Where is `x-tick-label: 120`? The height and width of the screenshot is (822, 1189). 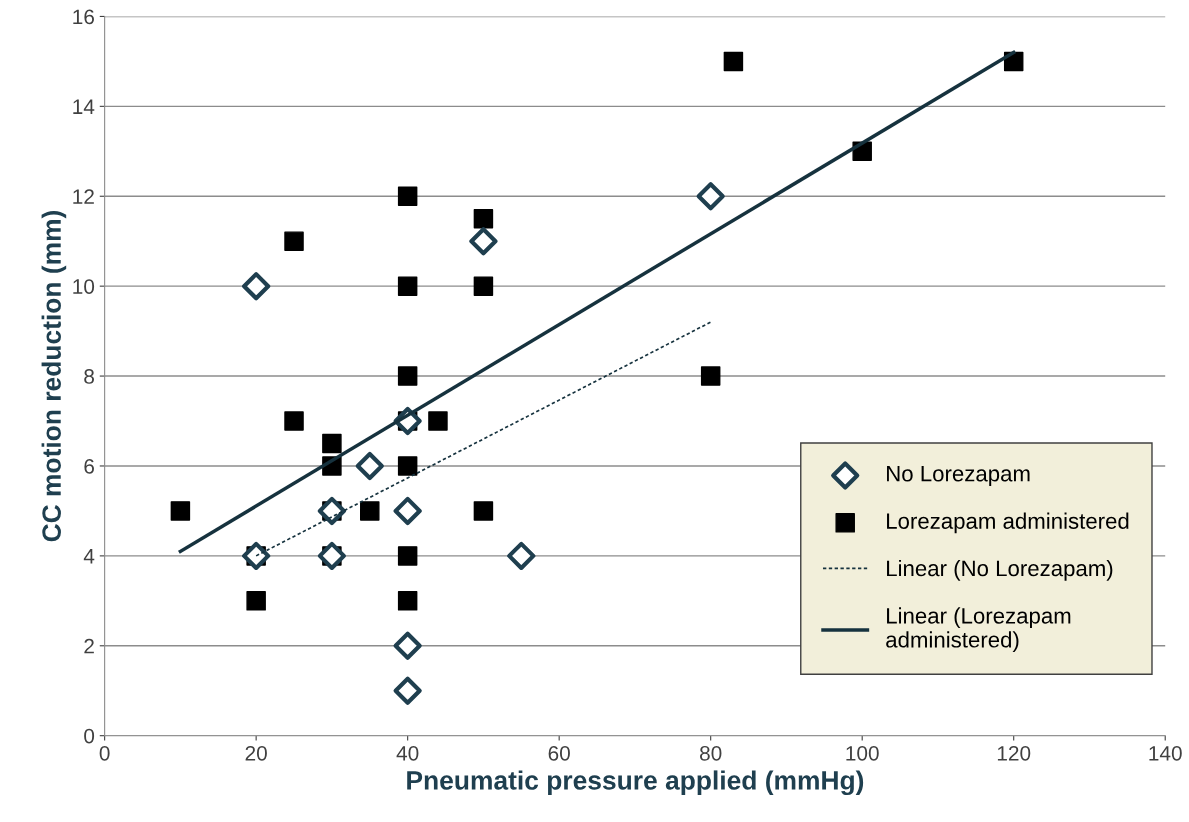
x-tick-label: 120 is located at coordinates (1014, 753).